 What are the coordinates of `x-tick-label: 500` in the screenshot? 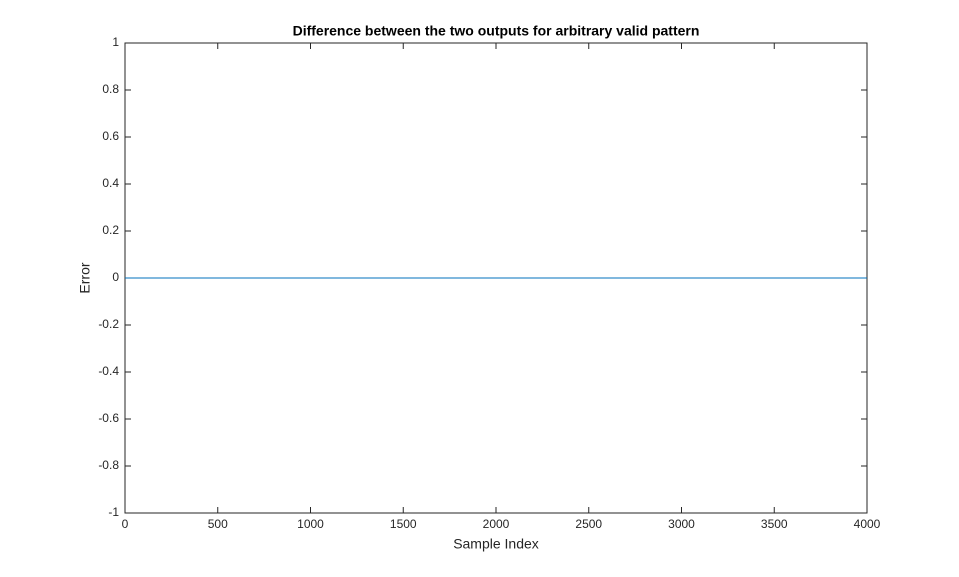 It's located at (218, 524).